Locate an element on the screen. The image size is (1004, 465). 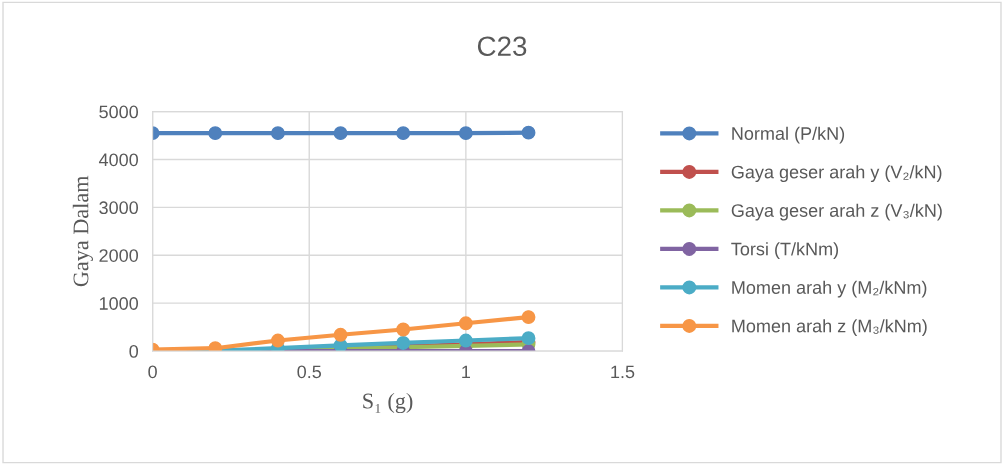
y-tick-label: 3000 is located at coordinates (119, 208).